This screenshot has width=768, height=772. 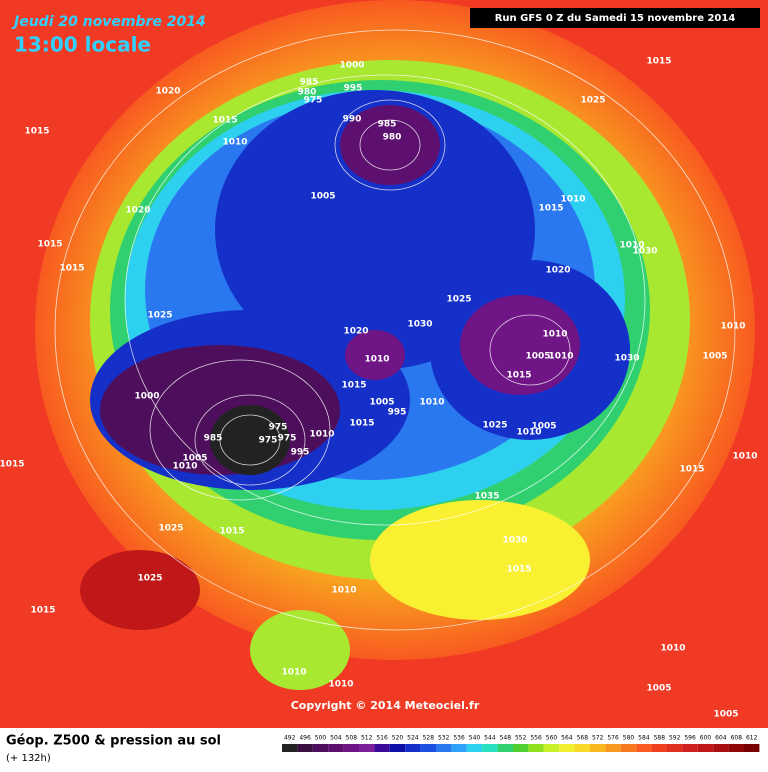 I want to click on colorbar-label: 556, so click(x=536, y=738).